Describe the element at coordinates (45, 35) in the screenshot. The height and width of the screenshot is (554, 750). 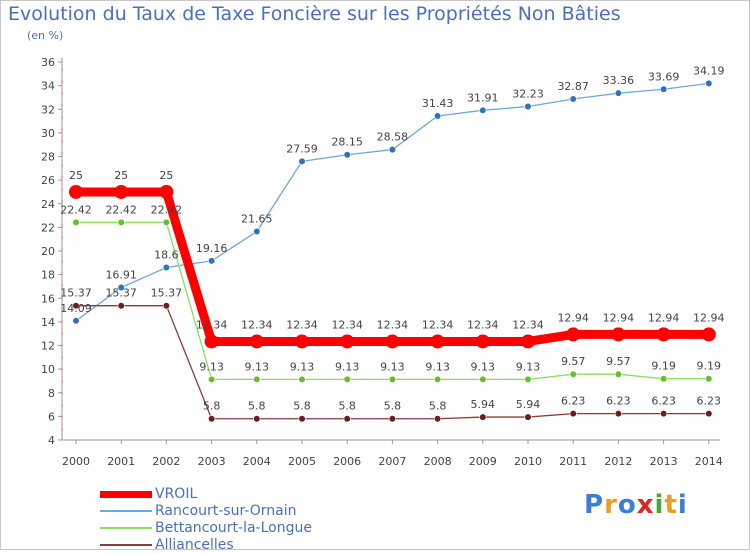
I see `y-axis-unit-label: (en %)` at that location.